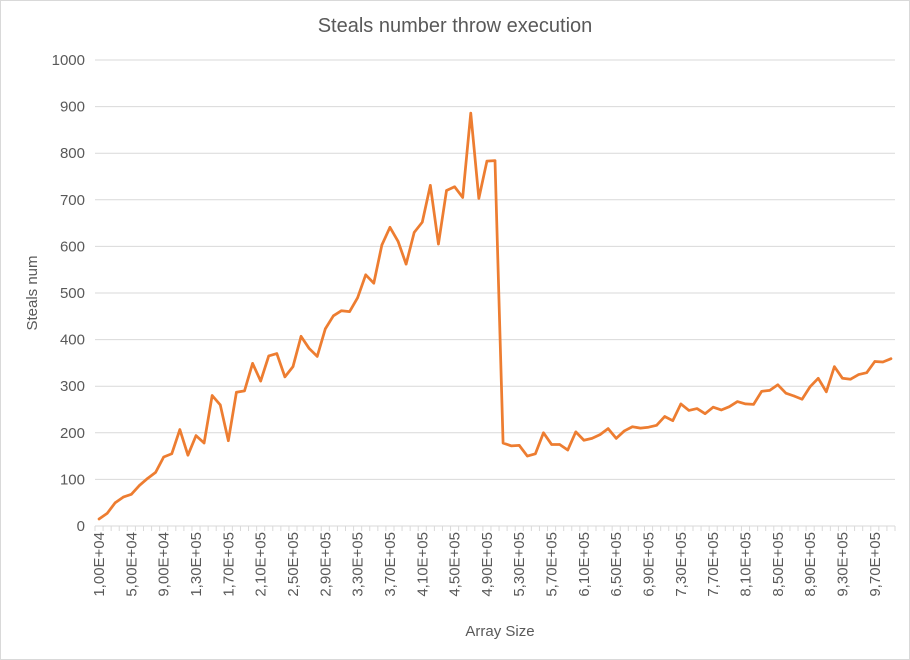 This screenshot has width=910, height=660. I want to click on x-tick-label: 9,00E+04, so click(164, 564).